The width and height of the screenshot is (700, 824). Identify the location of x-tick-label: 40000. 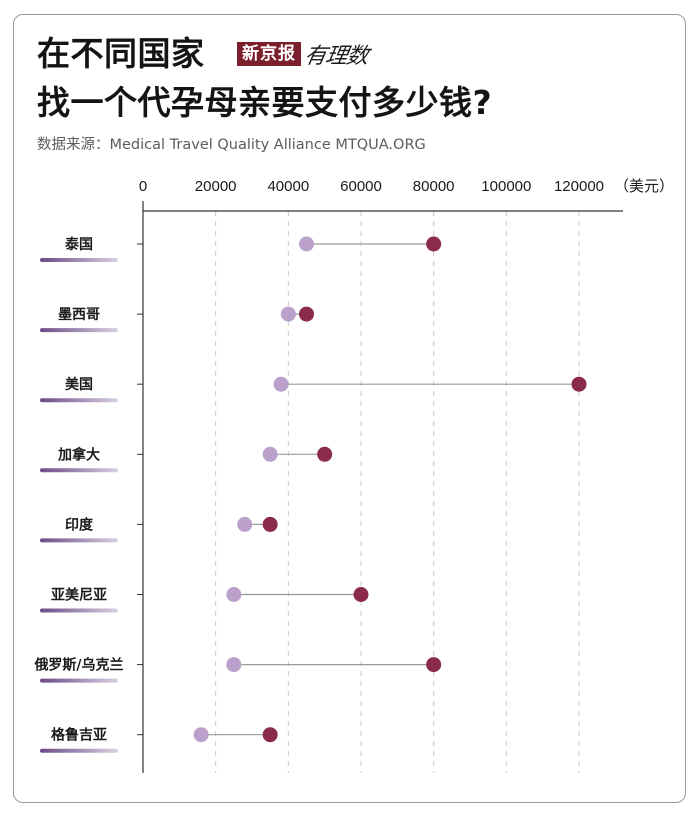
(288, 186).